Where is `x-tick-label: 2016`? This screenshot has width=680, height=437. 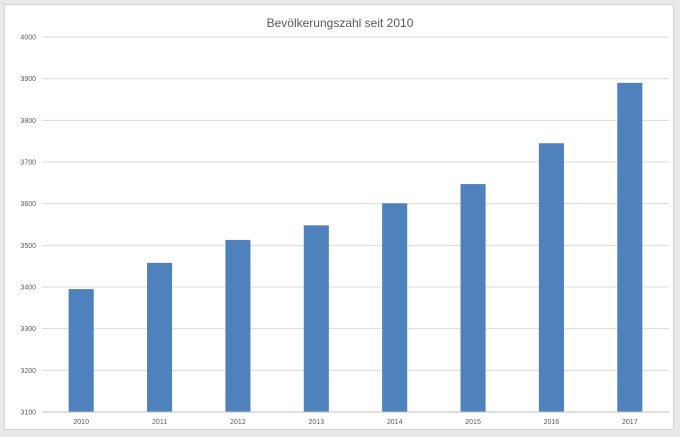
x-tick-label: 2016 is located at coordinates (552, 422).